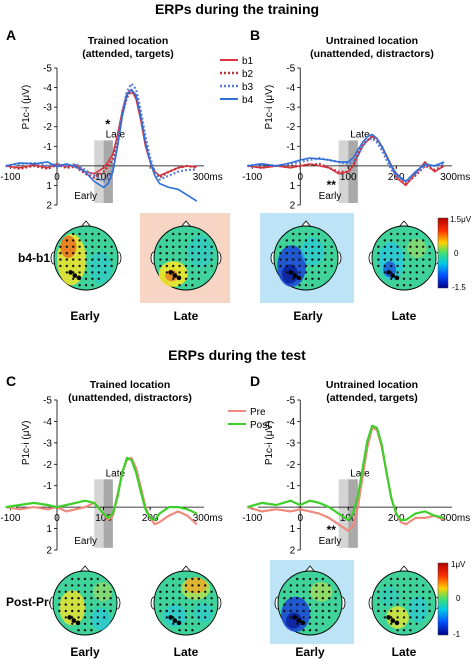 Image resolution: width=474 pixels, height=661 pixels. Describe the element at coordinates (248, 61) in the screenshot. I see `legend-label-b1: b1` at that location.